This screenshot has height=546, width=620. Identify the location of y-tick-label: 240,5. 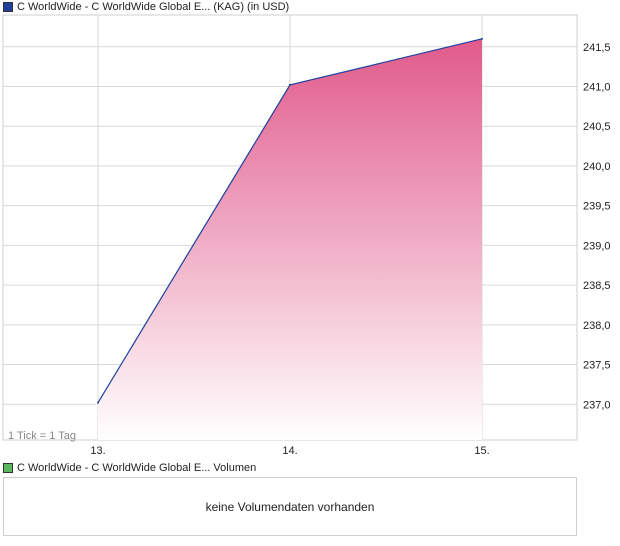
(597, 127).